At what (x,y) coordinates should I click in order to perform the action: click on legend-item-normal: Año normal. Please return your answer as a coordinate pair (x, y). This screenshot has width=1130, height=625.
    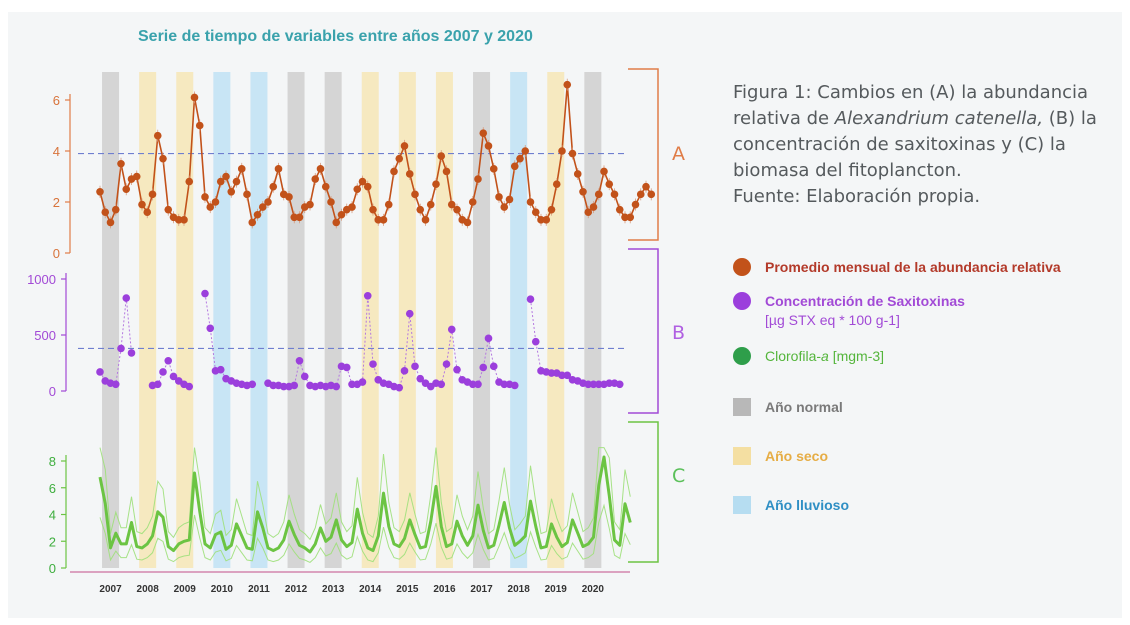
    Looking at the image, I should click on (788, 407).